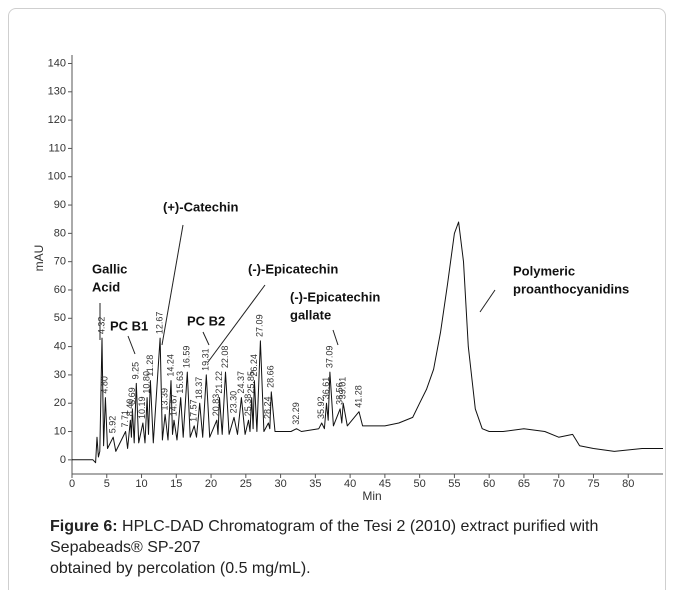 This screenshot has height=590, width=676. Describe the element at coordinates (129, 325) in the screenshot. I see `annotation: PC B1` at that location.